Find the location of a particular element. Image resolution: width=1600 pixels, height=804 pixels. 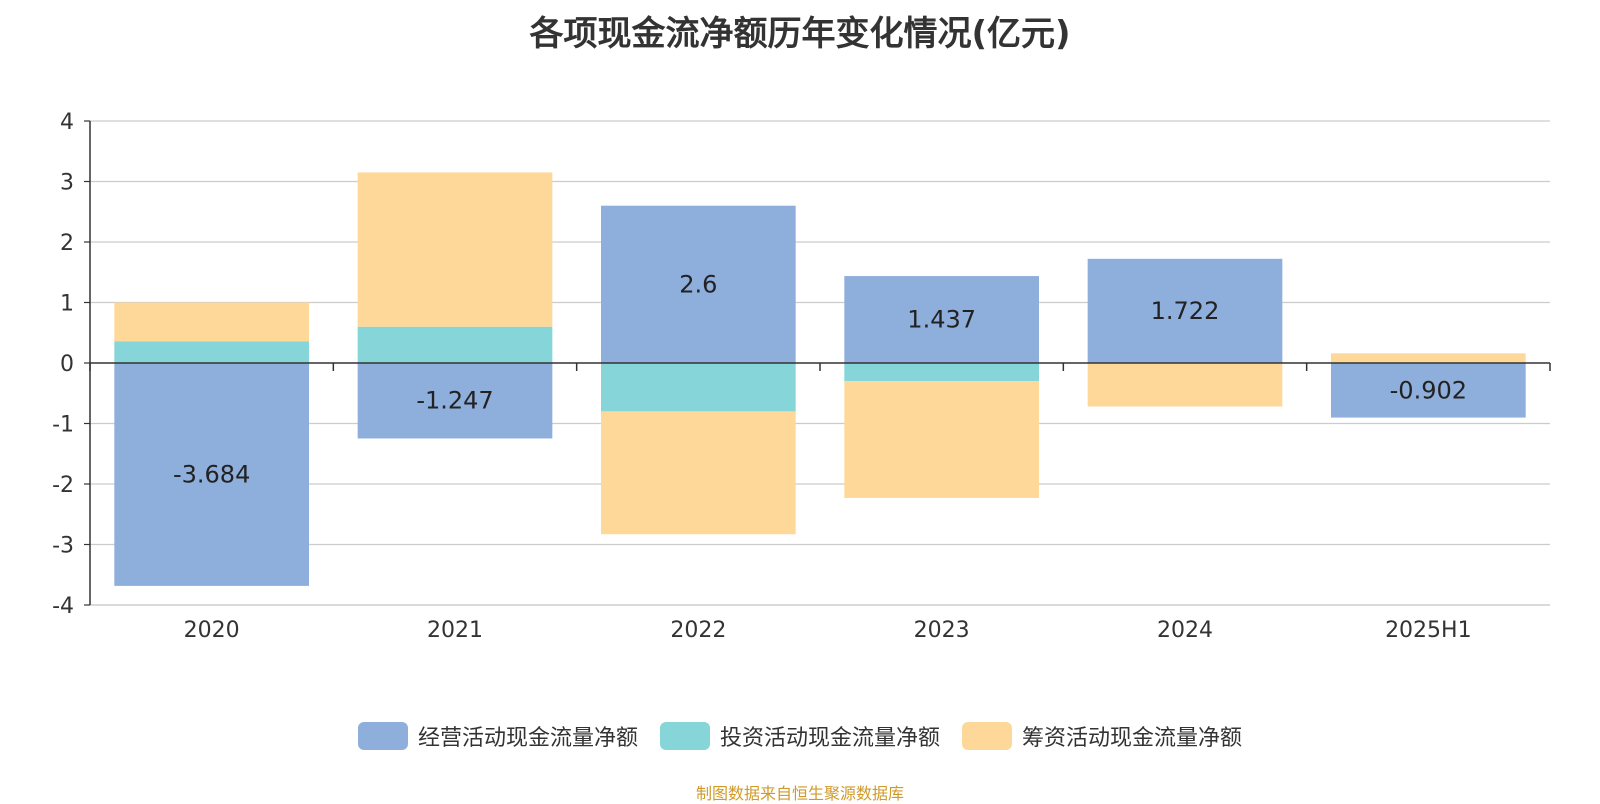

x-tick-label-2024: 2024 is located at coordinates (1185, 630).